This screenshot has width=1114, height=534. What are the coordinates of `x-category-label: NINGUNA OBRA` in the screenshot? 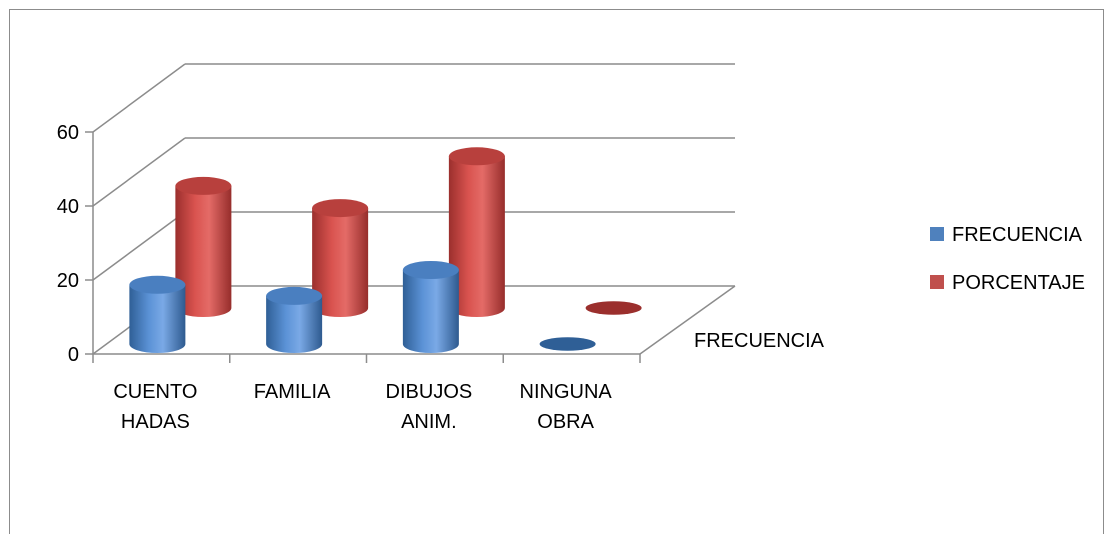 It's located at (566, 407).